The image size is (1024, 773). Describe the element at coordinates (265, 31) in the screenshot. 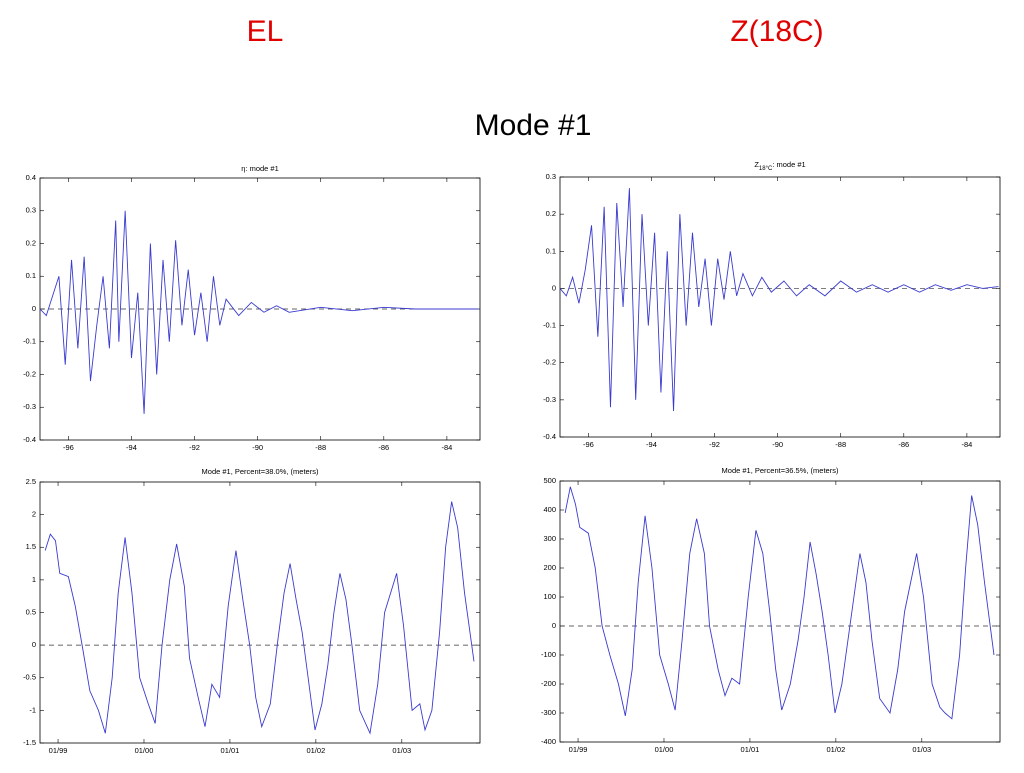

I see `left-heading: EL` at that location.